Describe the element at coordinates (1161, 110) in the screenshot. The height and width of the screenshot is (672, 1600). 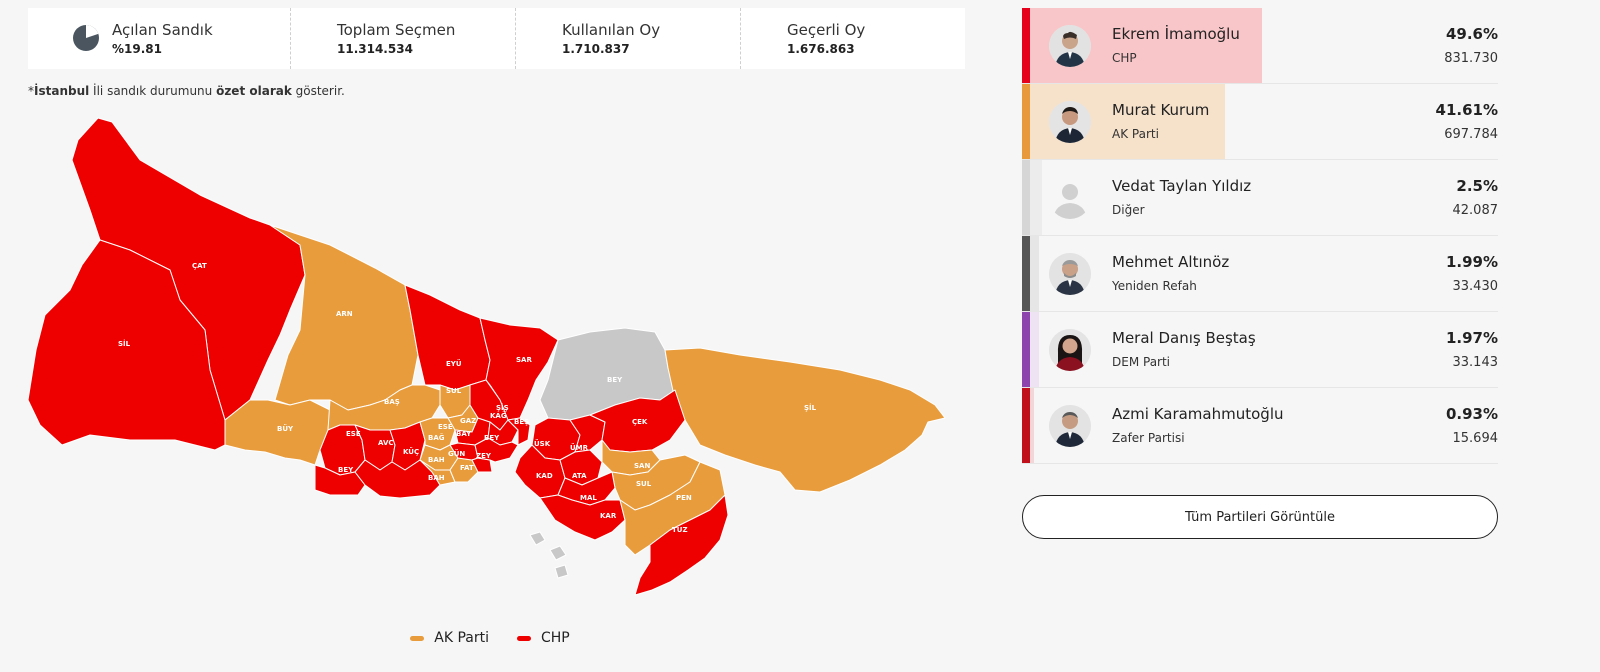
I see `candidate-name: Murat Kurum` at that location.